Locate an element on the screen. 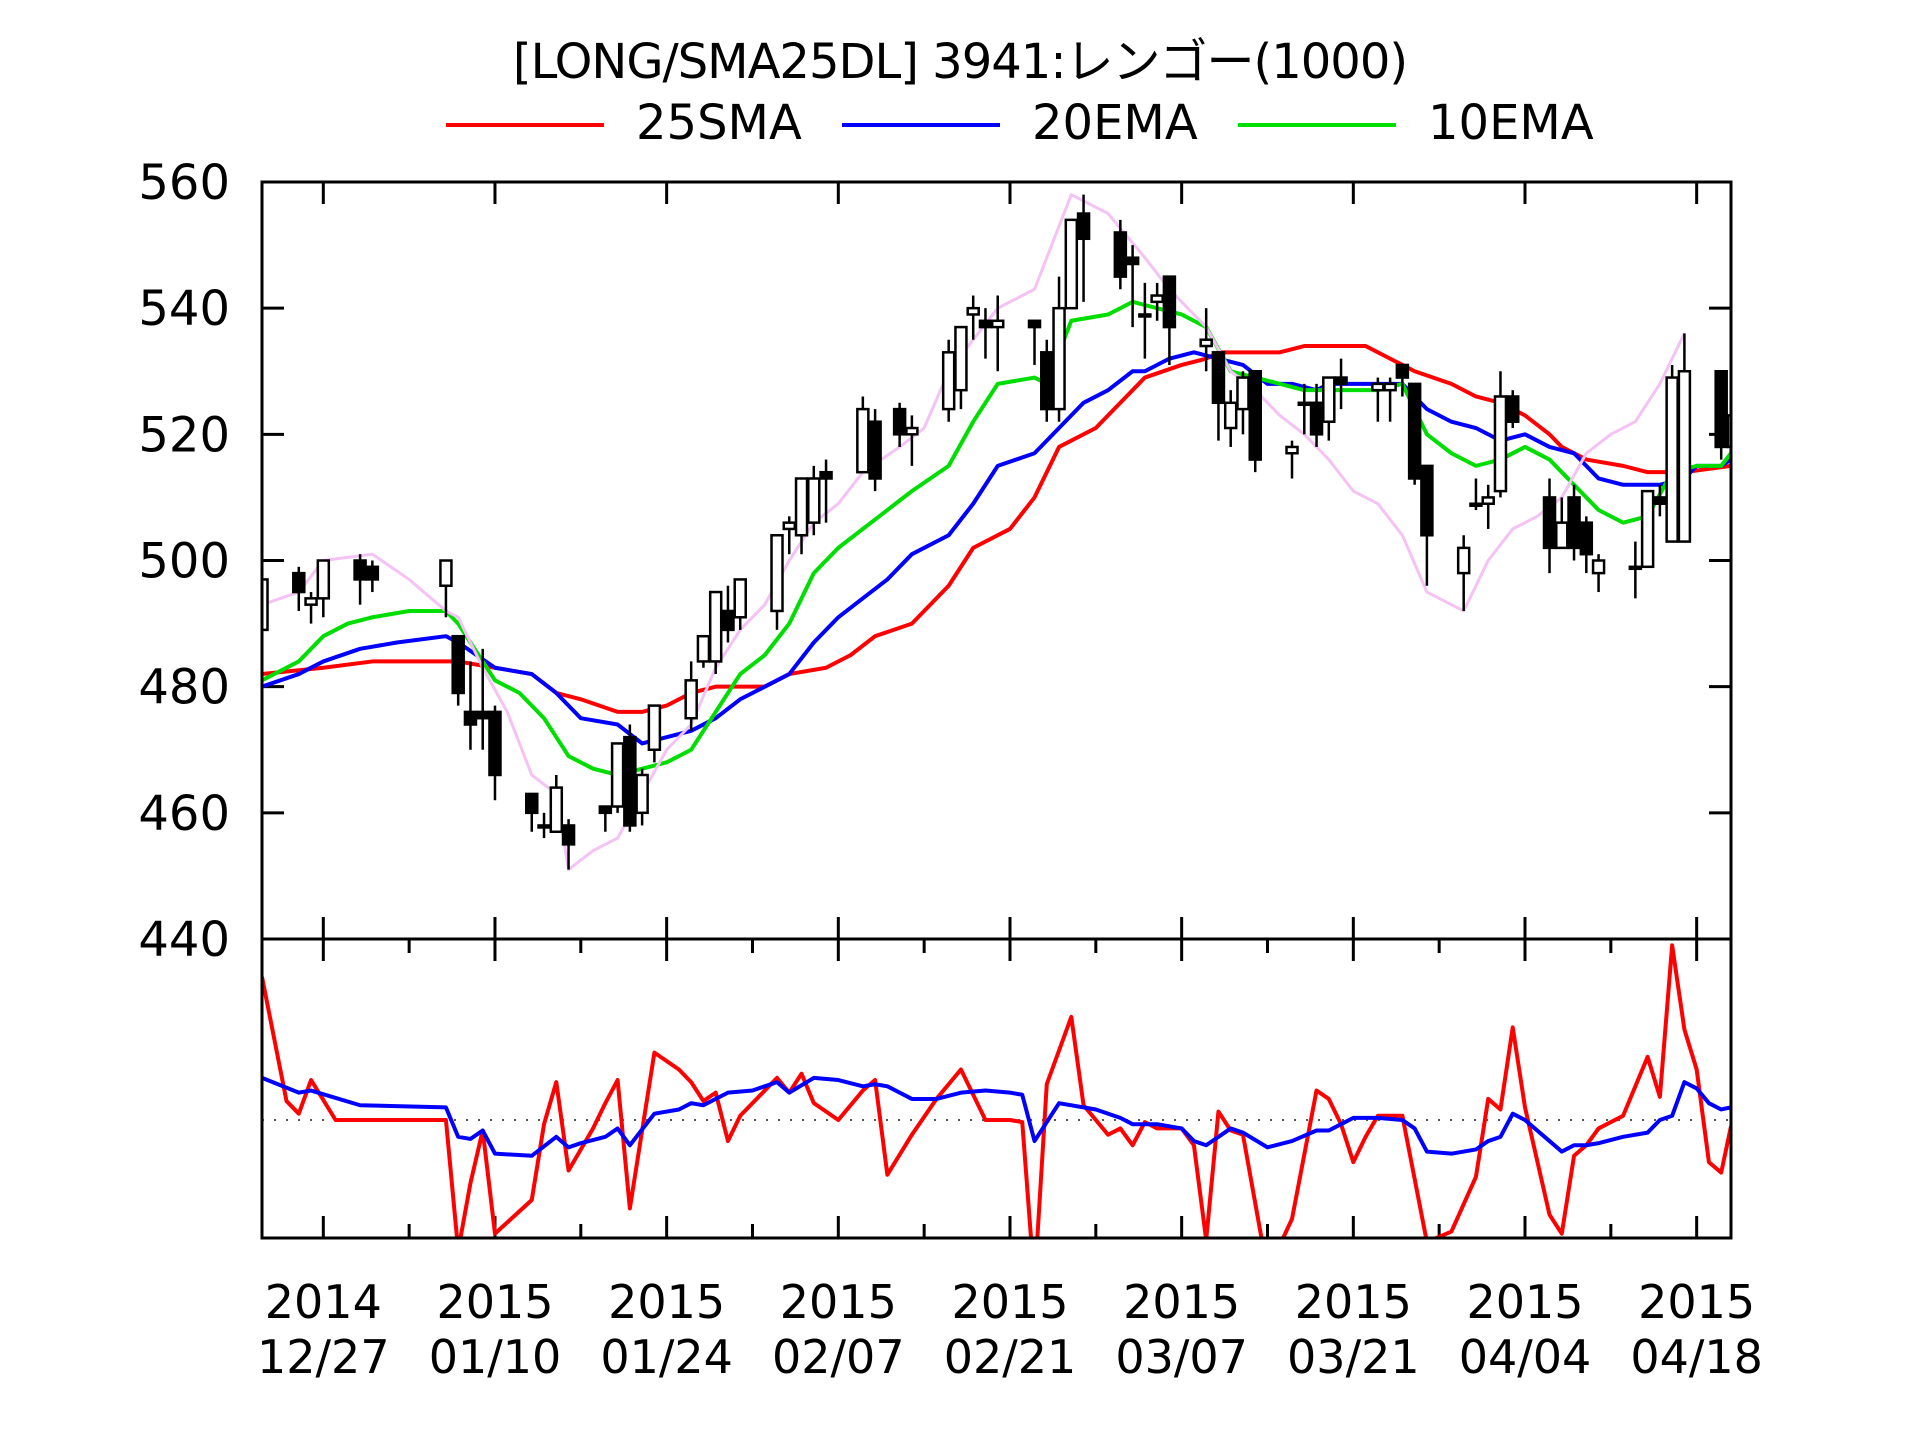 Image resolution: width=1920 pixels, height=1440 pixels. y-tick-label: 440 is located at coordinates (184, 940).